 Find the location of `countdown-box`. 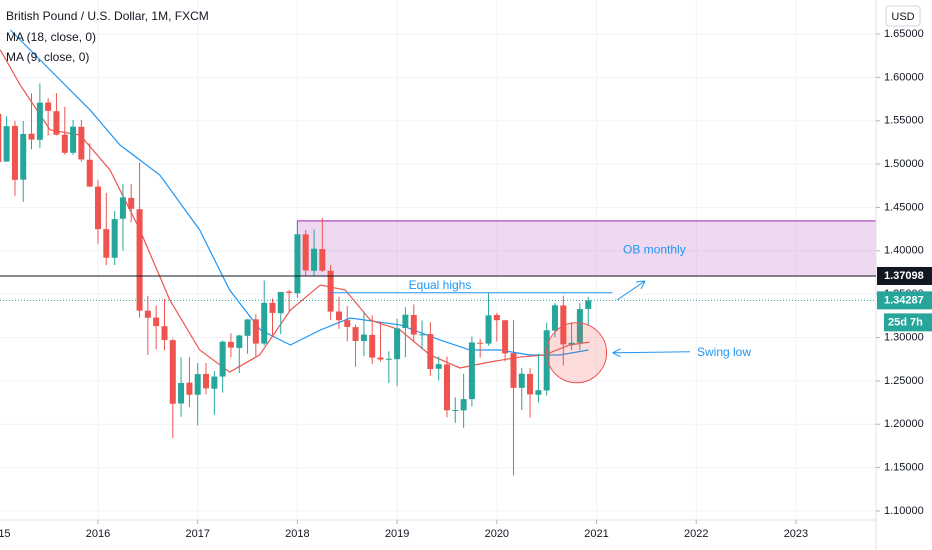

countdown-box is located at coordinates (908, 322).